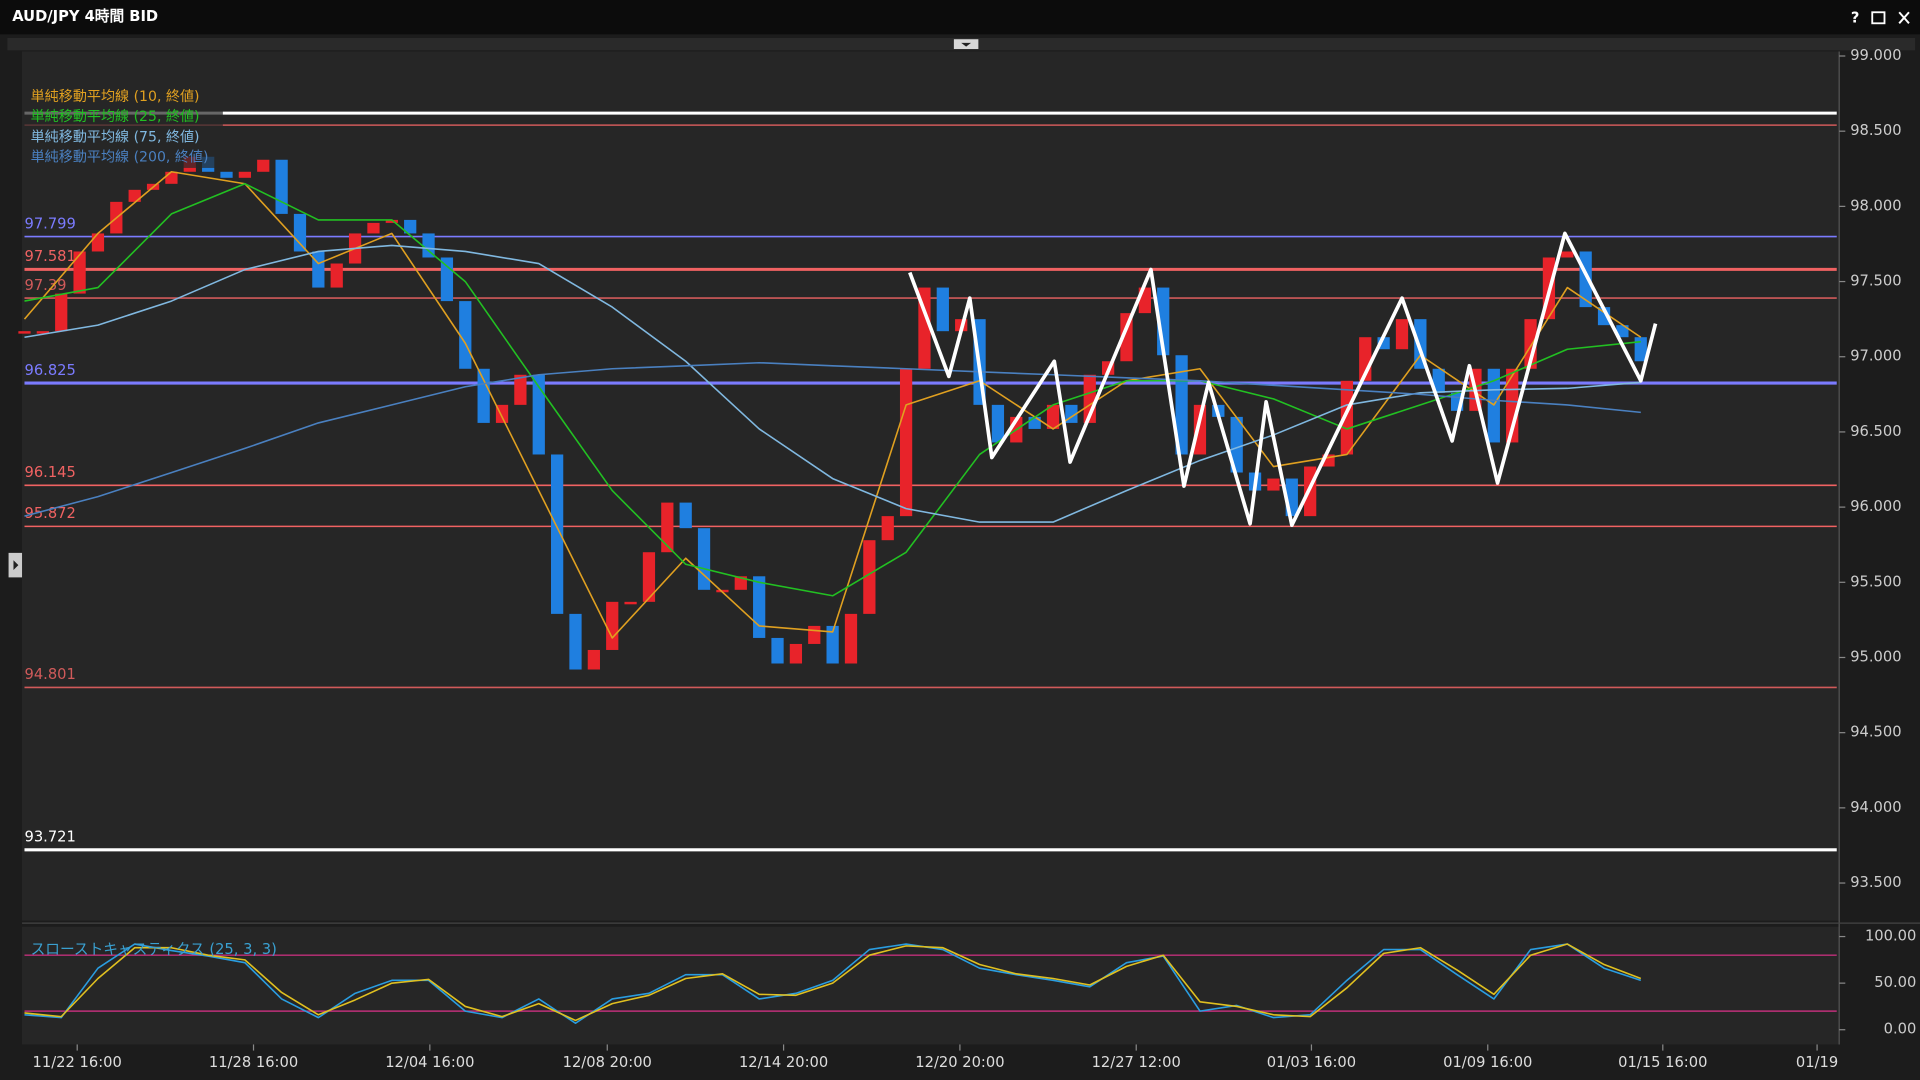  I want to click on close-button, so click(1904, 17).